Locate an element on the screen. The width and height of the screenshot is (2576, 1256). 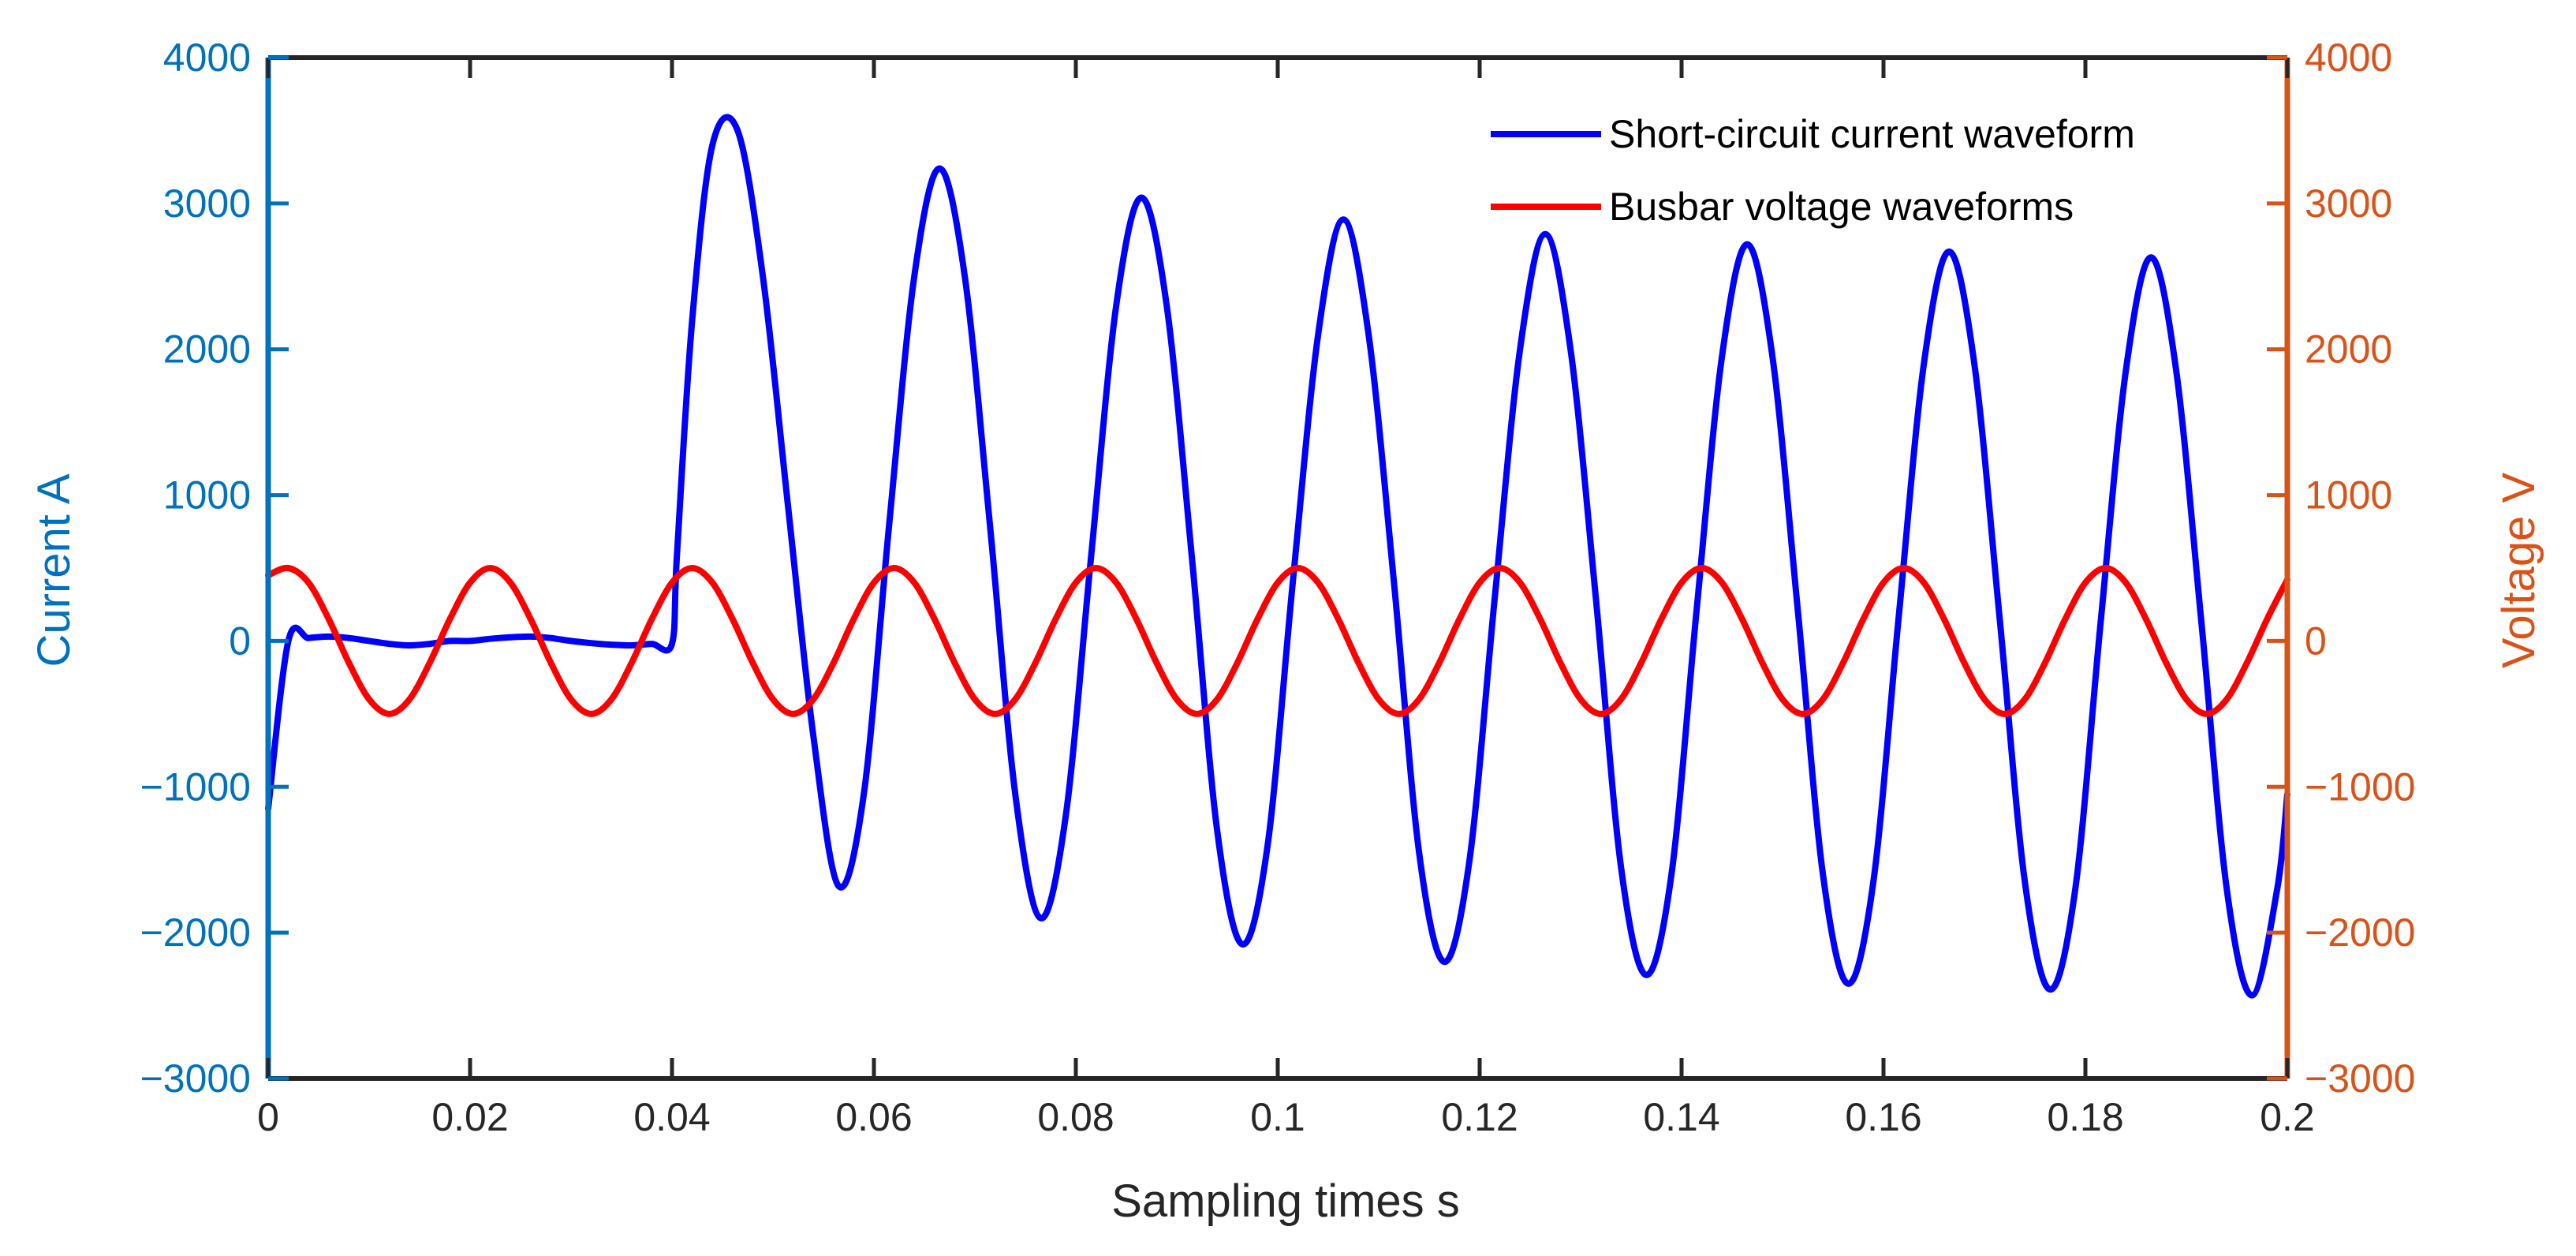
left-tick-label: −1000 is located at coordinates (195, 786).